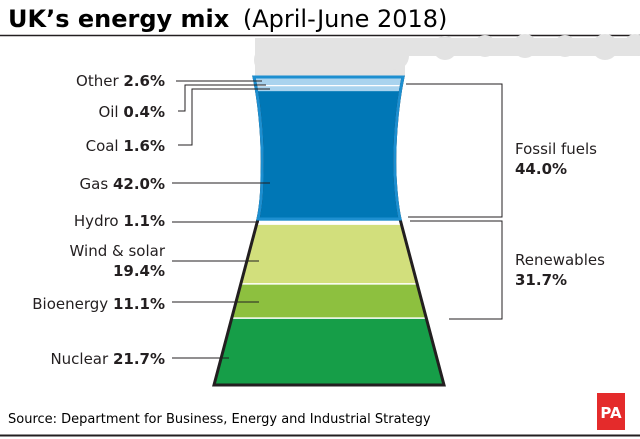 The width and height of the screenshot is (640, 439). I want to click on bracket-renewables, so click(456, 270).